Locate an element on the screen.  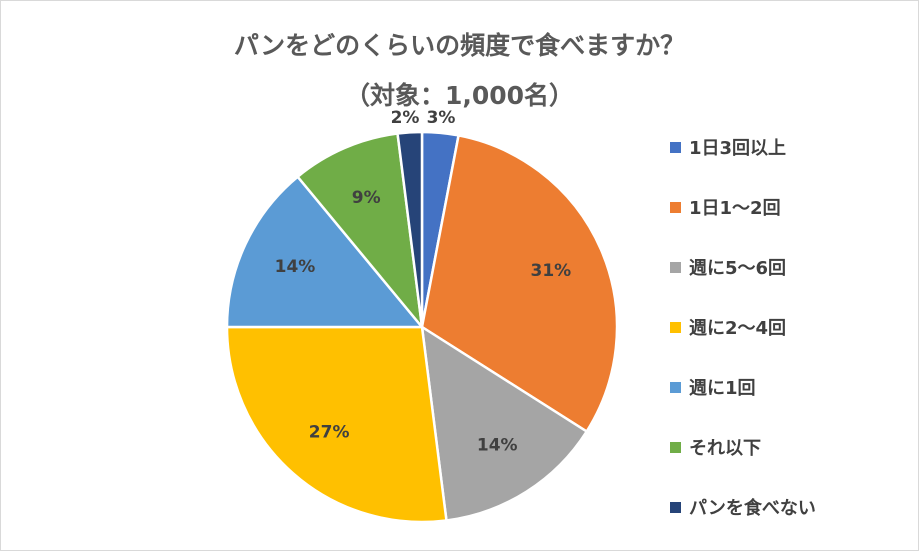
legend-label: 週に5～6回 is located at coordinates (738, 268).